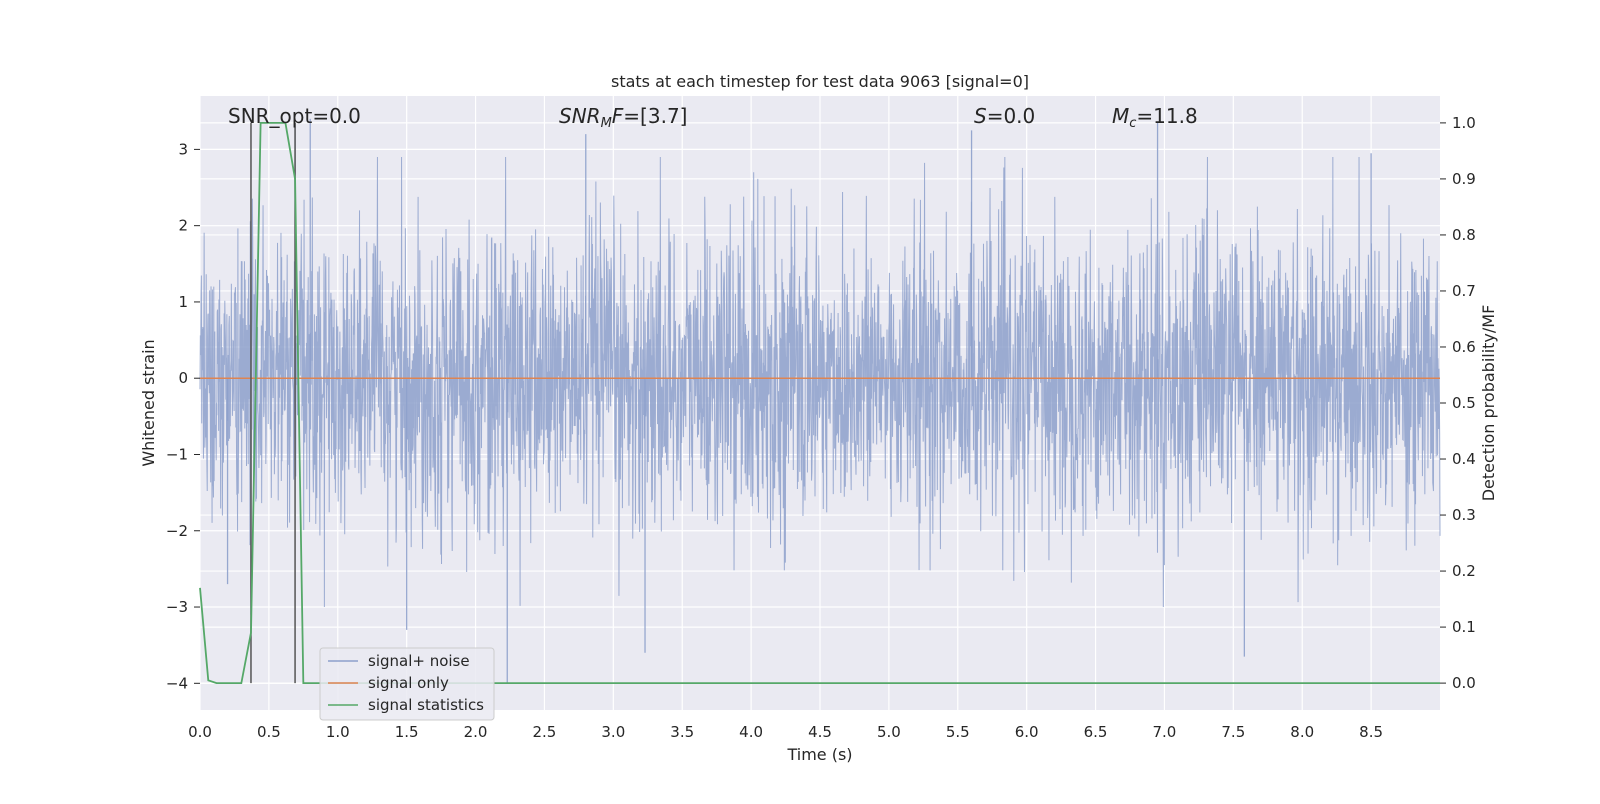  Describe the element at coordinates (1371, 732) in the screenshot. I see `x-tick-label: 8.5` at that location.